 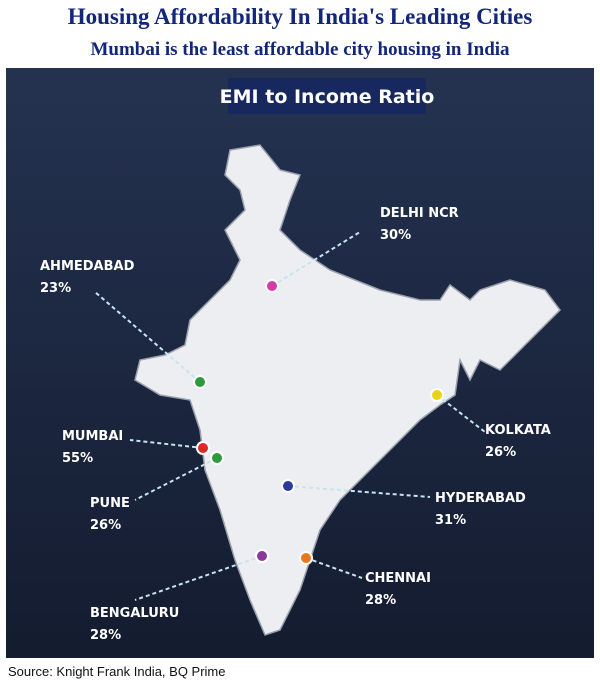 I want to click on city-value: 30%, so click(x=395, y=235).